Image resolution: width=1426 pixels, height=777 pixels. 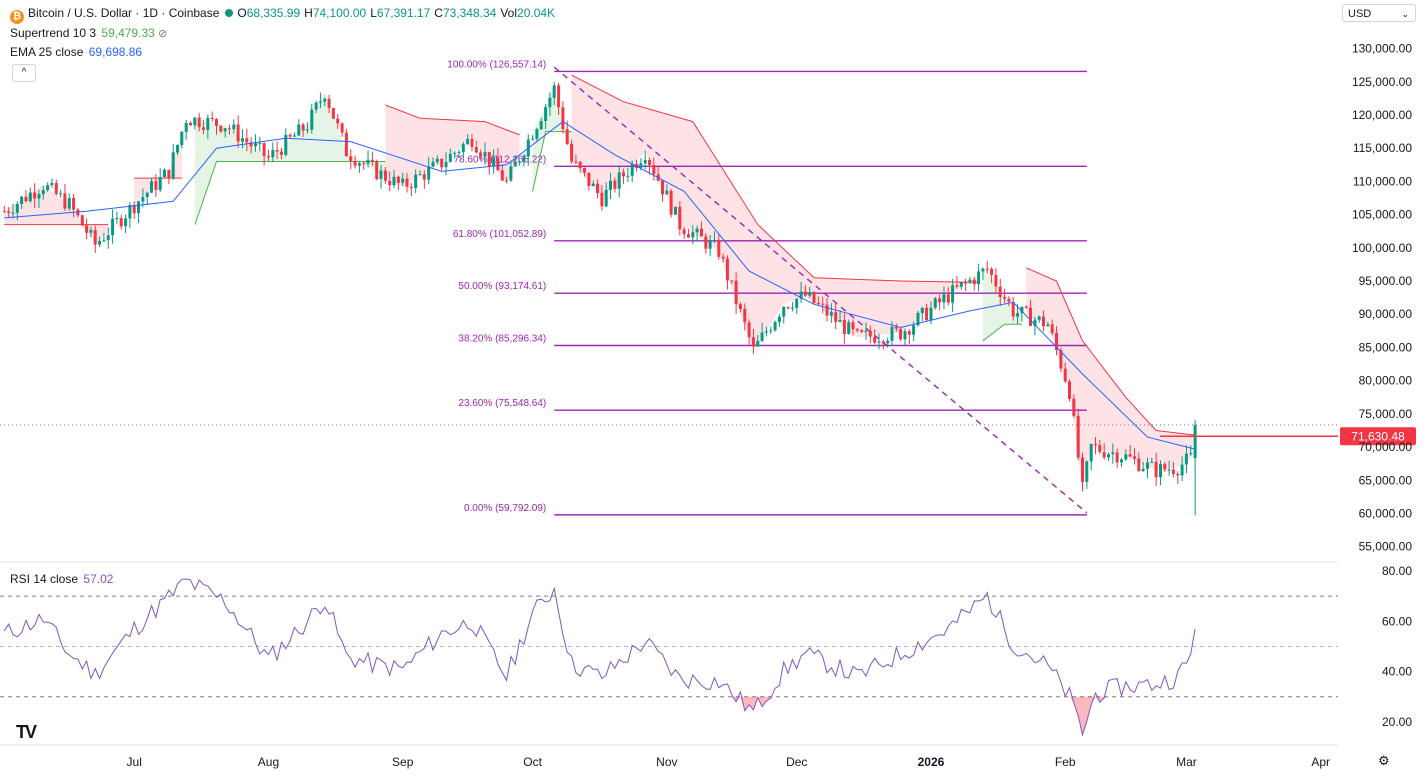 What do you see at coordinates (76, 52) in the screenshot?
I see `ema-legend: EMA 25 close 69,698.86` at bounding box center [76, 52].